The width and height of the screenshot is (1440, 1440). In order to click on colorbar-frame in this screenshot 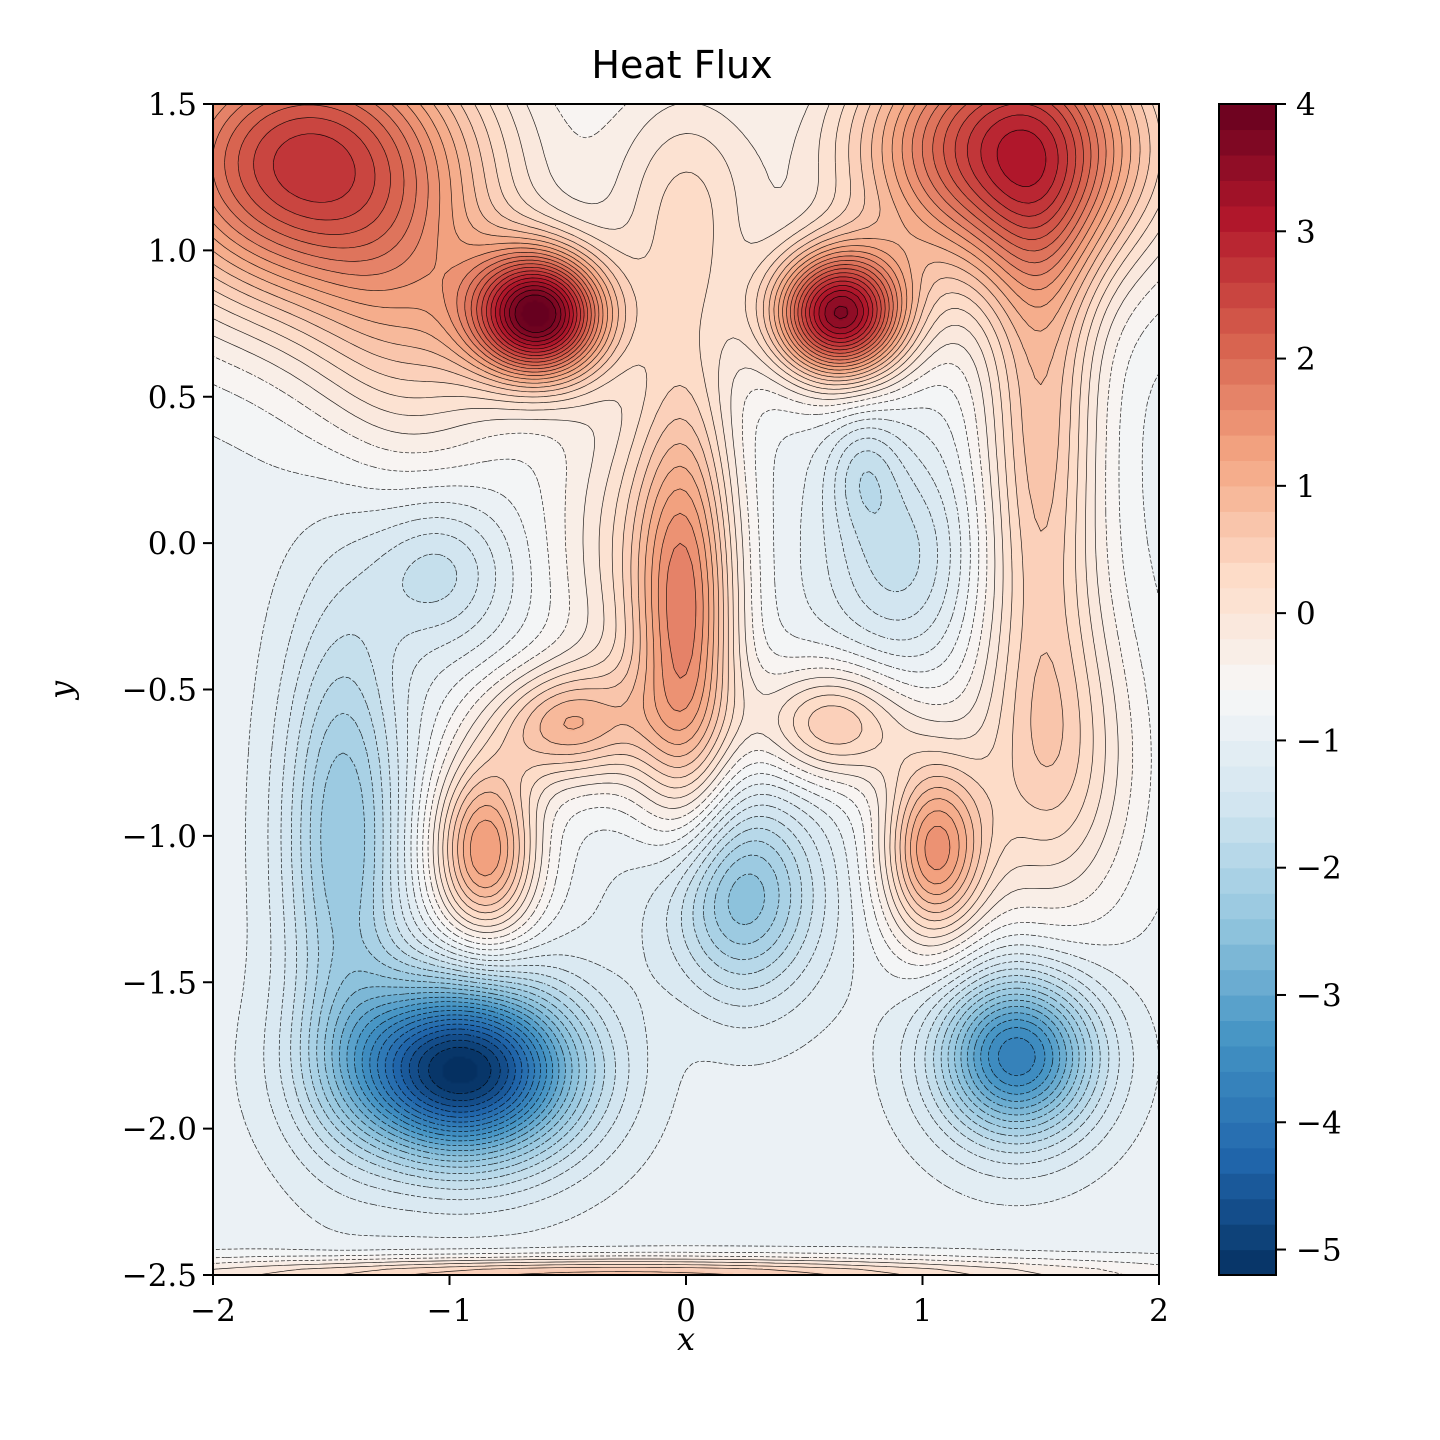, I will do `click(1247, 689)`.